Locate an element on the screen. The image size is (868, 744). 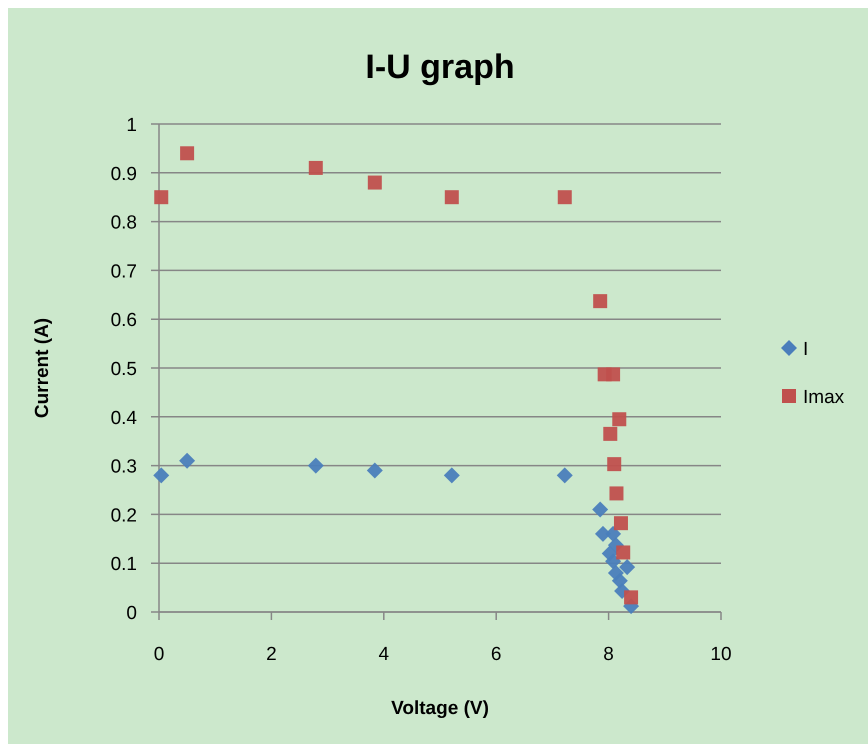
y-tick-label: 0.7 is located at coordinates (123, 271).